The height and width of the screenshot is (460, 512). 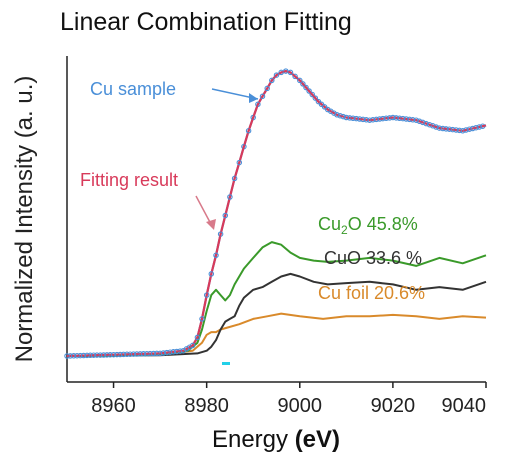 I want to click on annotation-cu-sample-arrowhead, so click(x=253, y=98).